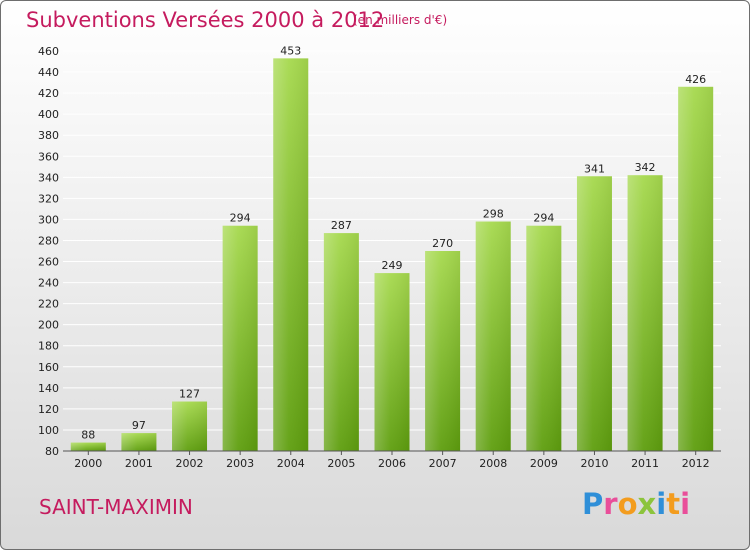 The height and width of the screenshot is (550, 750). I want to click on y-tick-label: 100, so click(48, 430).